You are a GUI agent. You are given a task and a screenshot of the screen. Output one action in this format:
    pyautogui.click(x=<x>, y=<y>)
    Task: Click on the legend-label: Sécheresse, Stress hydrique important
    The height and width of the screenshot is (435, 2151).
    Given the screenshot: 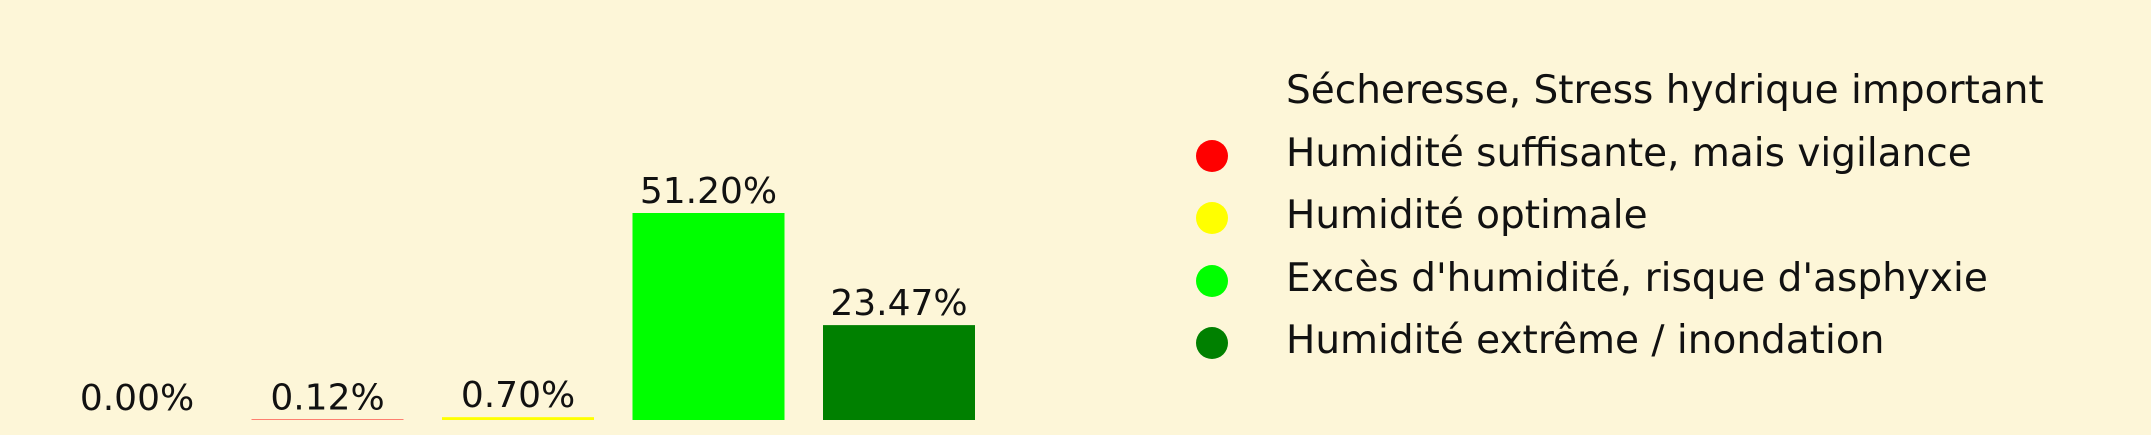 What is the action you would take?
    pyautogui.click(x=1665, y=90)
    